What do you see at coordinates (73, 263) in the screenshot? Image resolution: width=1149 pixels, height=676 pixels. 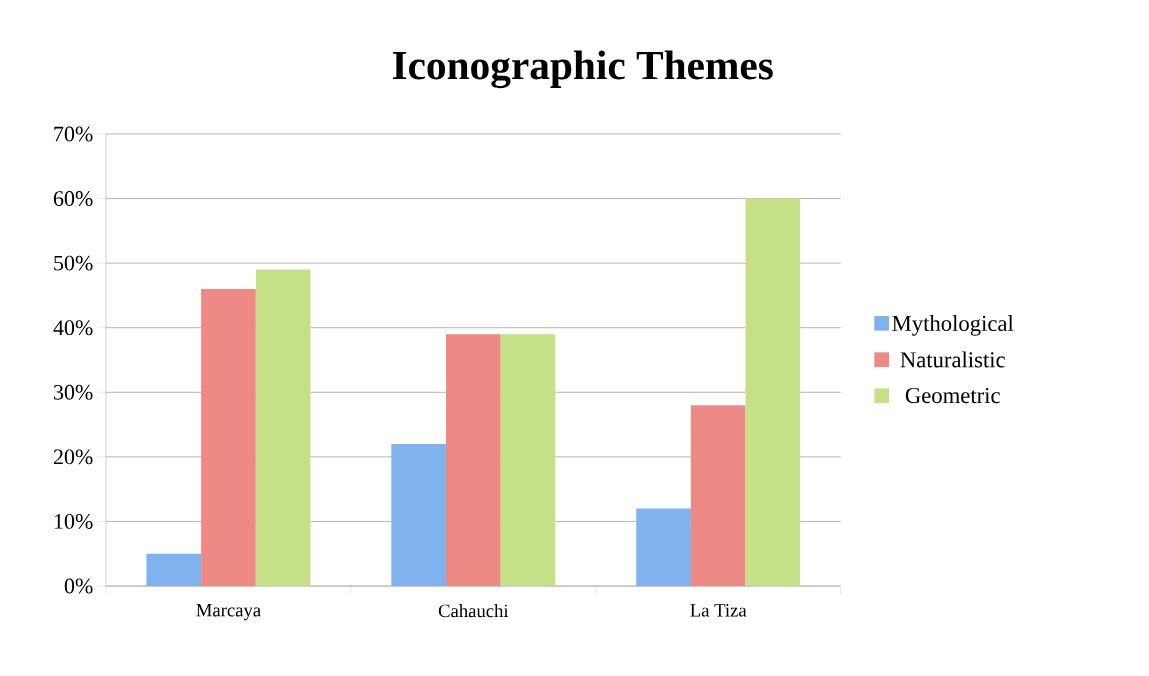 I see `y-tick-label: 50%` at bounding box center [73, 263].